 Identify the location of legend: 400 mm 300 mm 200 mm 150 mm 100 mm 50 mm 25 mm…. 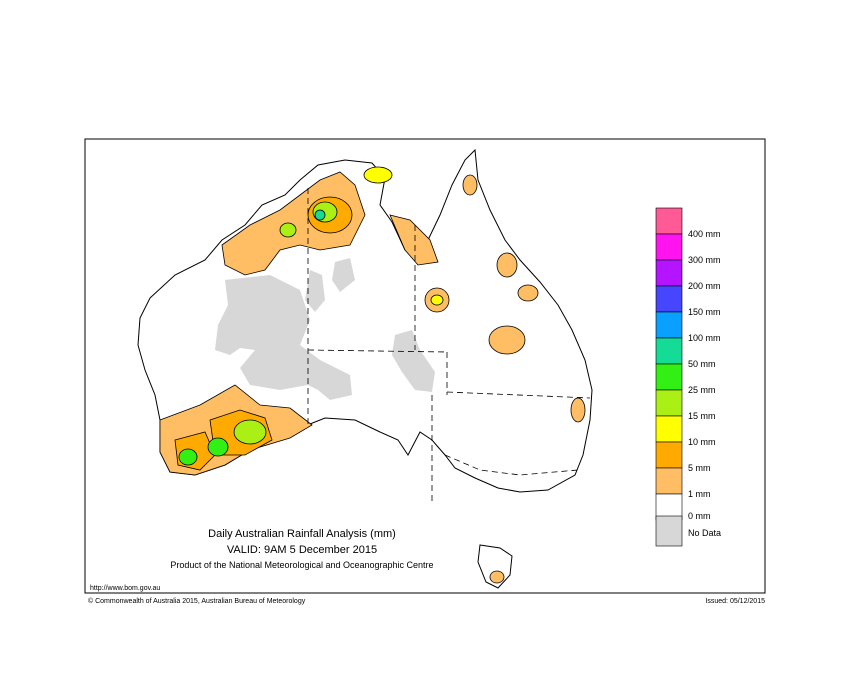
(688, 377).